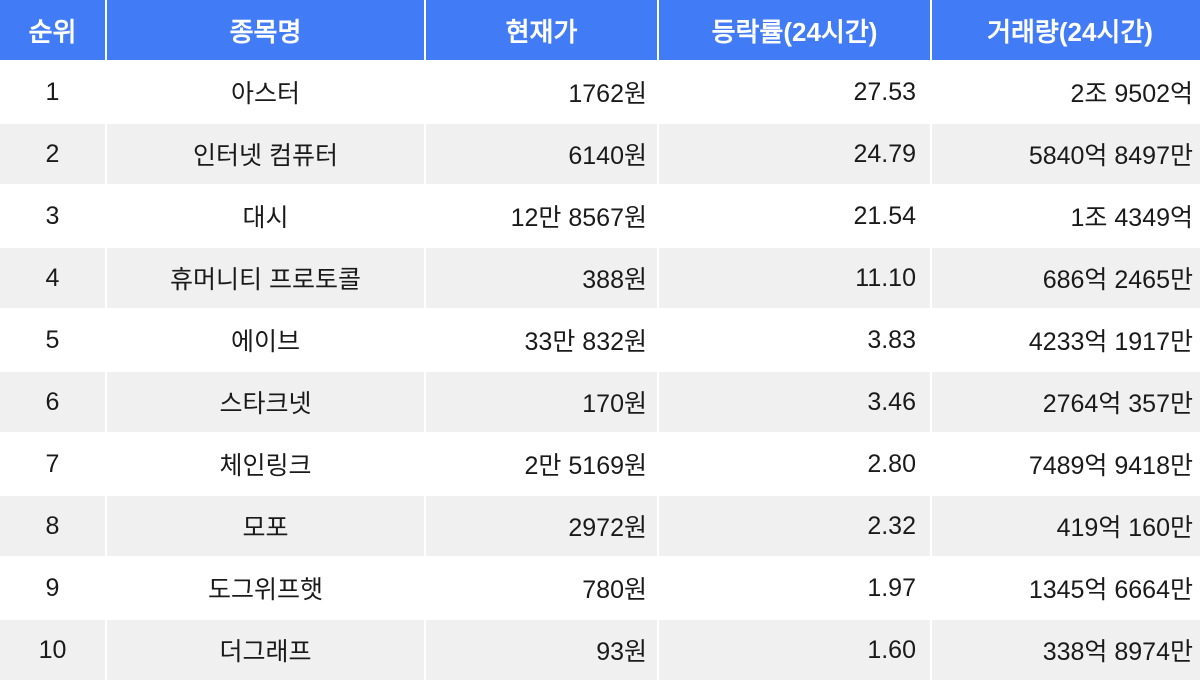  I want to click on cell-name: 도그위프햇, so click(266, 588).